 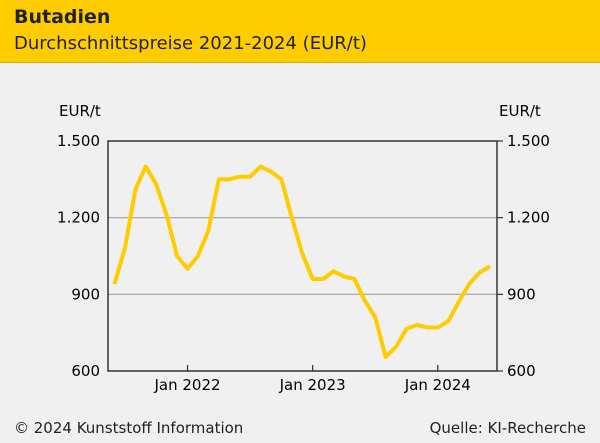 I want to click on y-tick-label-right: 1.500, so click(x=528, y=141).